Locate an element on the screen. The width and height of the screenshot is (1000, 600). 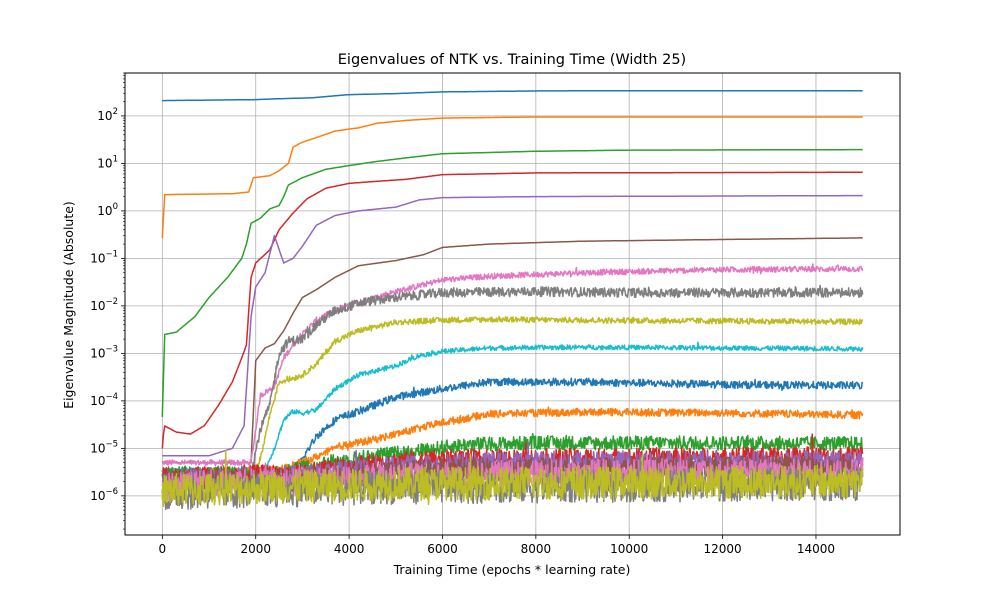
y-tick-label: 10⁻² is located at coordinates (104, 305).